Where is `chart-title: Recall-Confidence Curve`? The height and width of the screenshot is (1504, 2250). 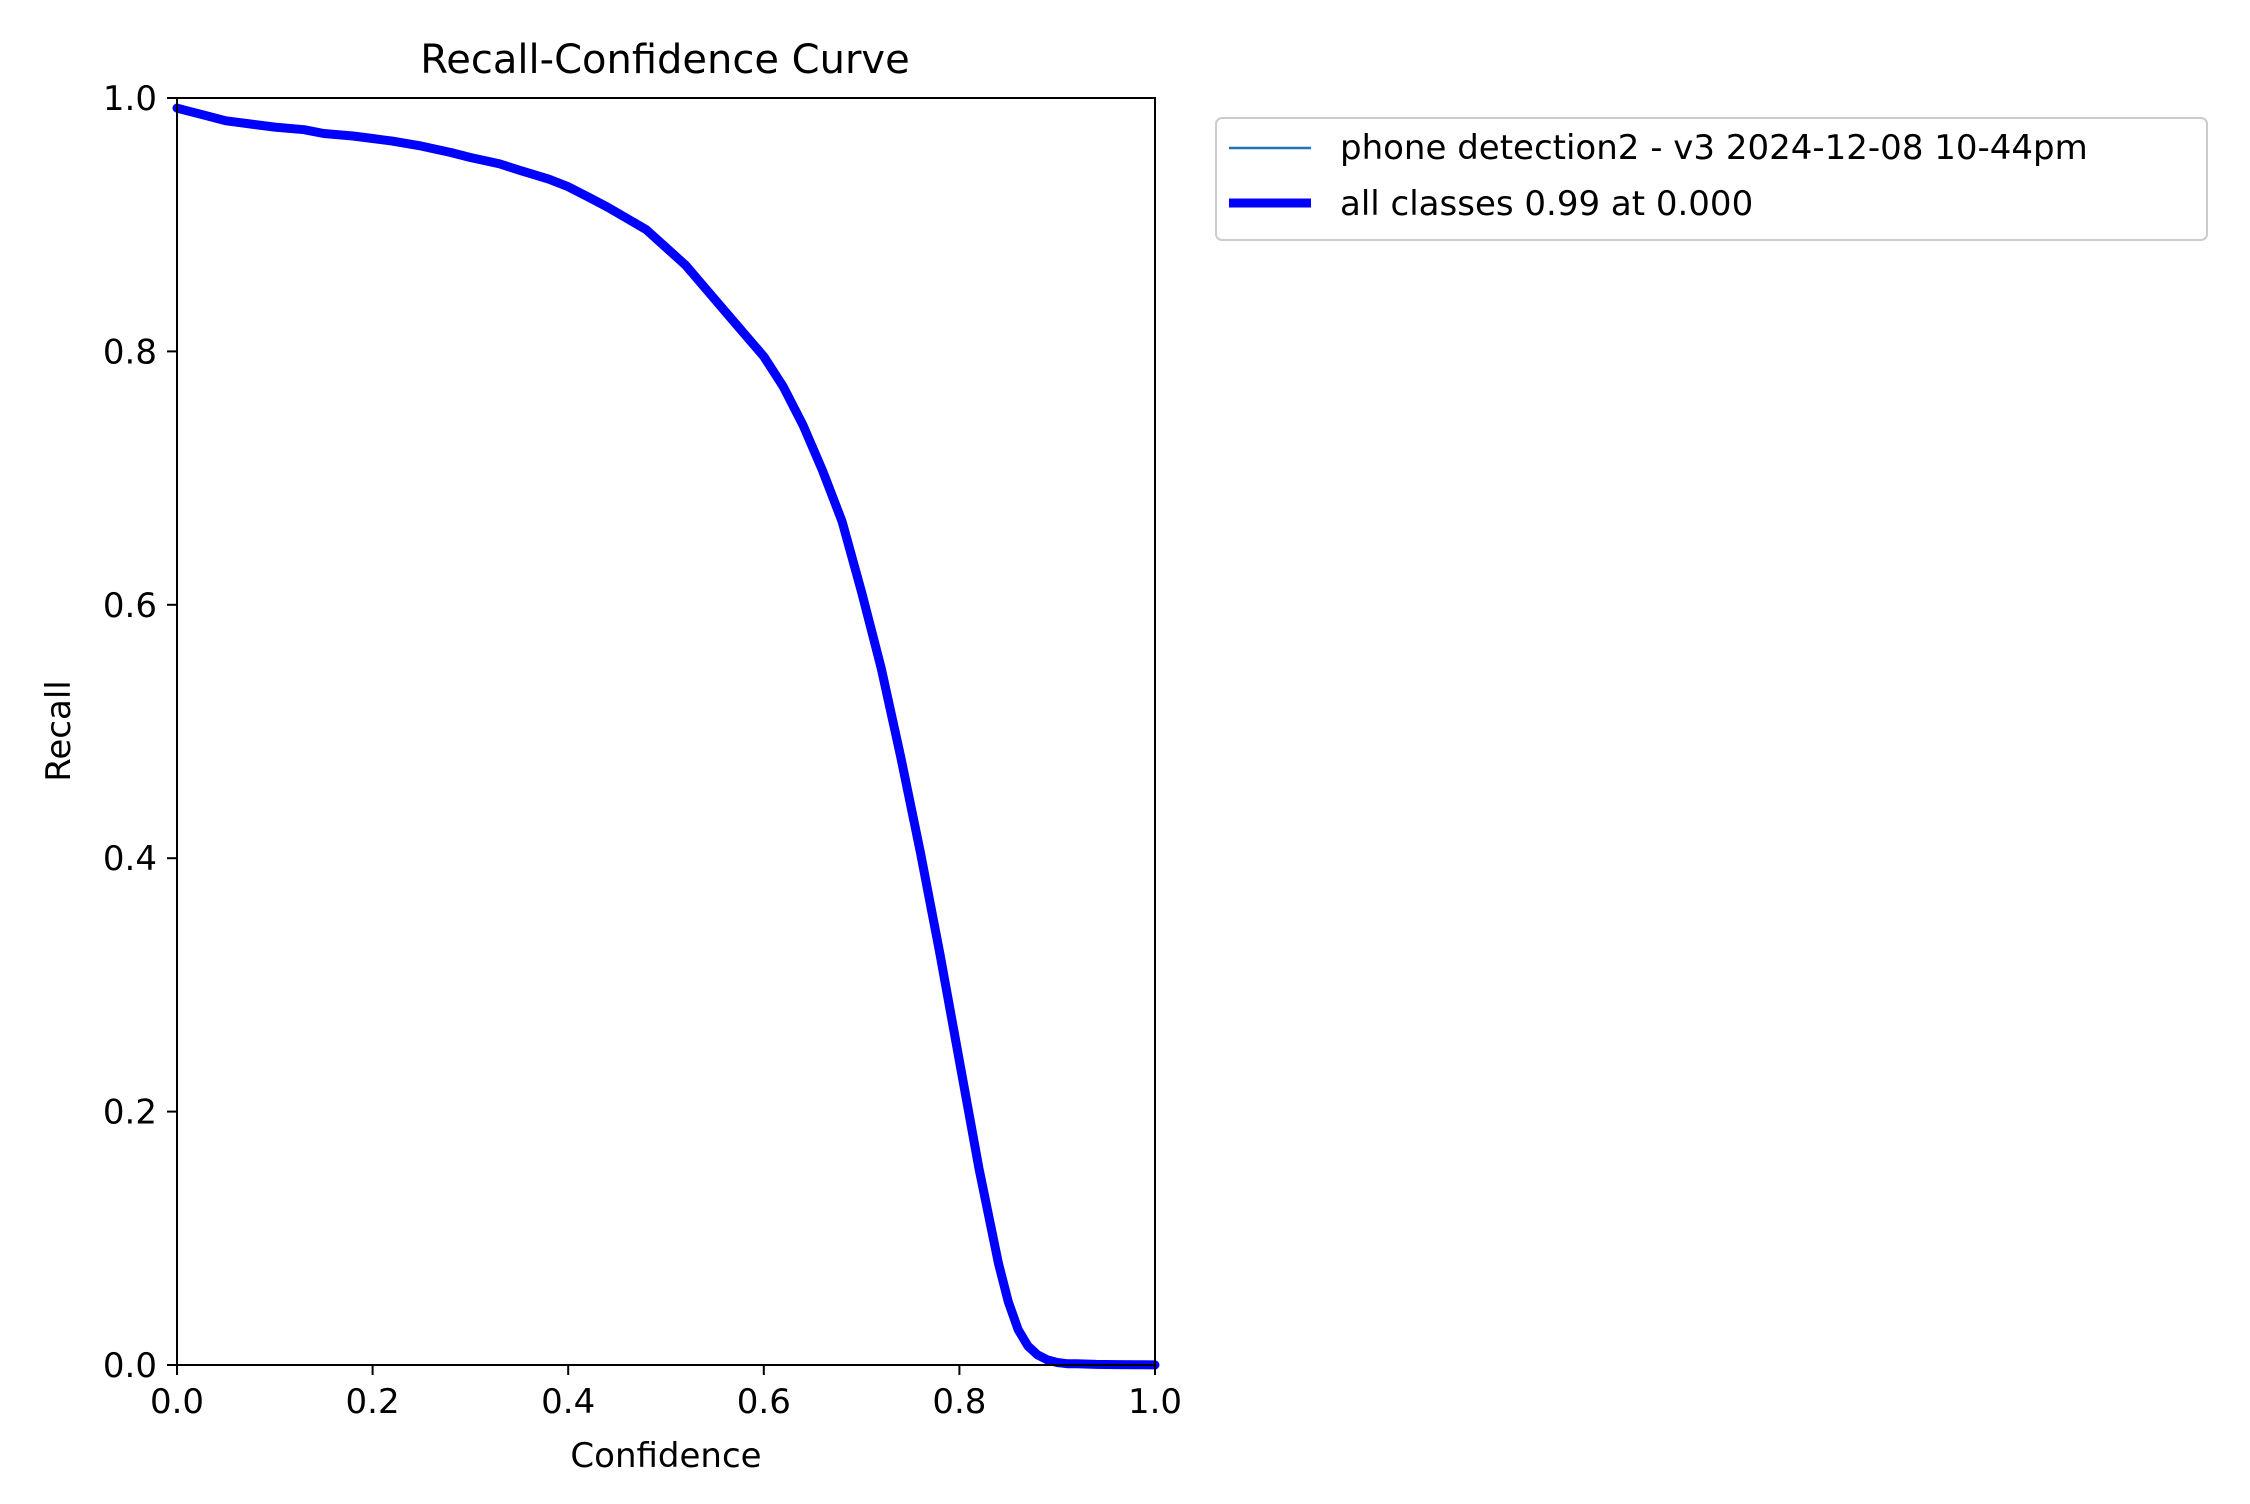
chart-title: Recall-Confidence Curve is located at coordinates (664, 60).